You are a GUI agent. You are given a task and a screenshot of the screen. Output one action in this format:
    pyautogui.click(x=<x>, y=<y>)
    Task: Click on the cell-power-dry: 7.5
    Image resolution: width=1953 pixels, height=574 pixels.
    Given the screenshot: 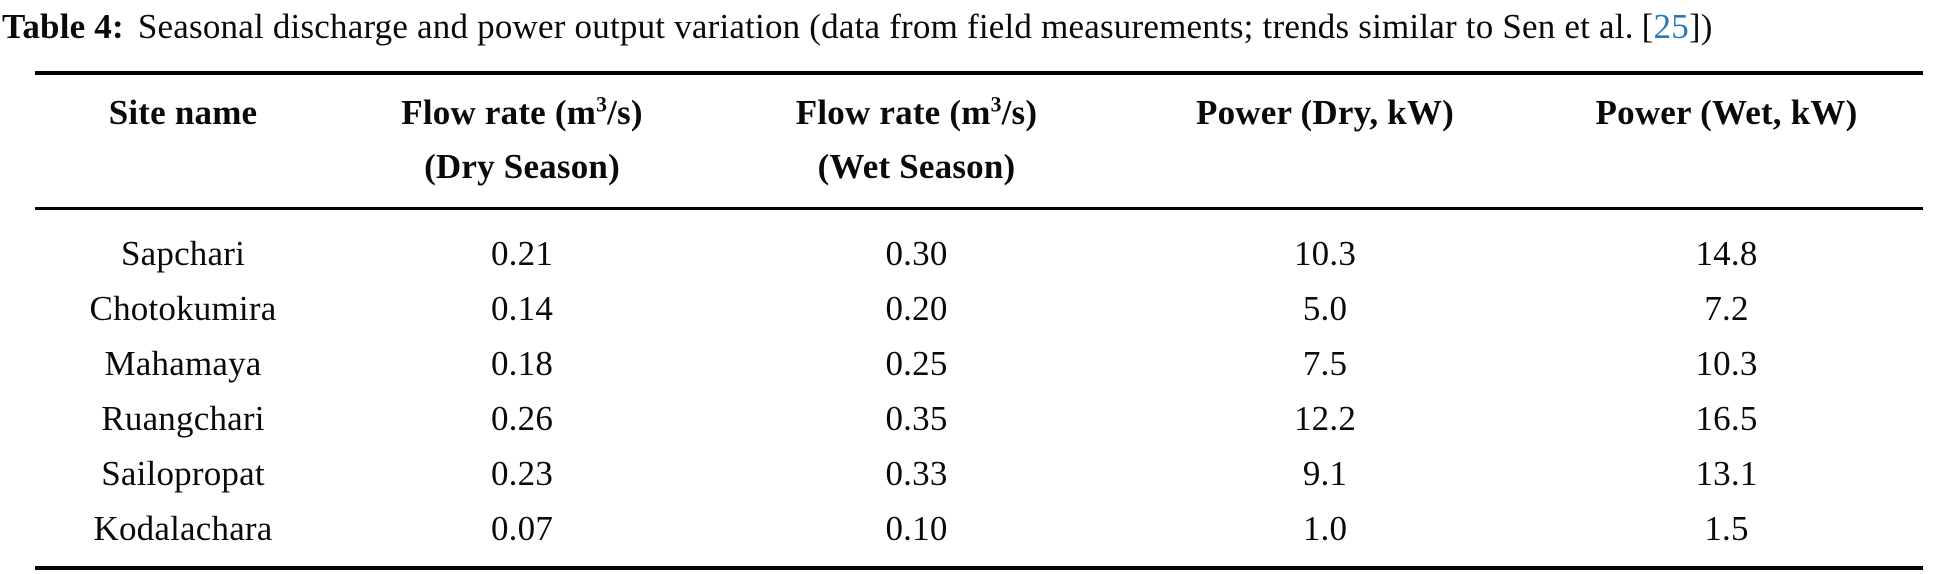 What is the action you would take?
    pyautogui.click(x=1325, y=363)
    